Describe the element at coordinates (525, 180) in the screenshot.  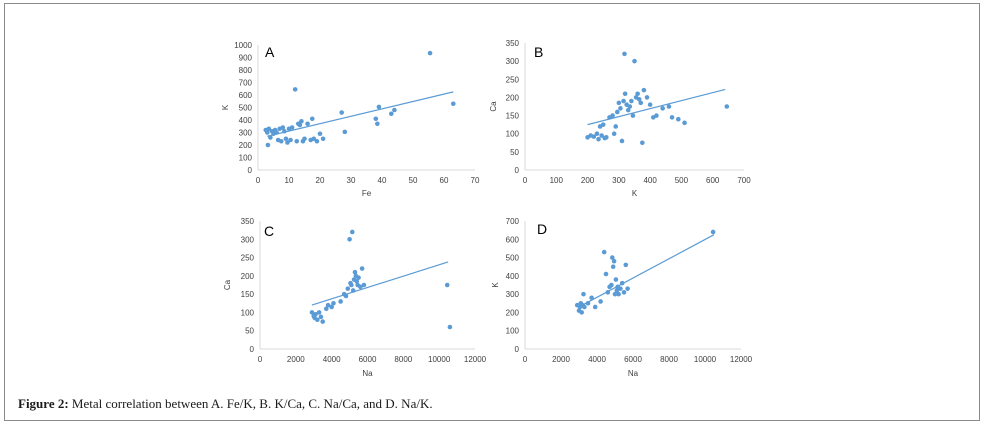
I see `x-tick-label: 0` at that location.